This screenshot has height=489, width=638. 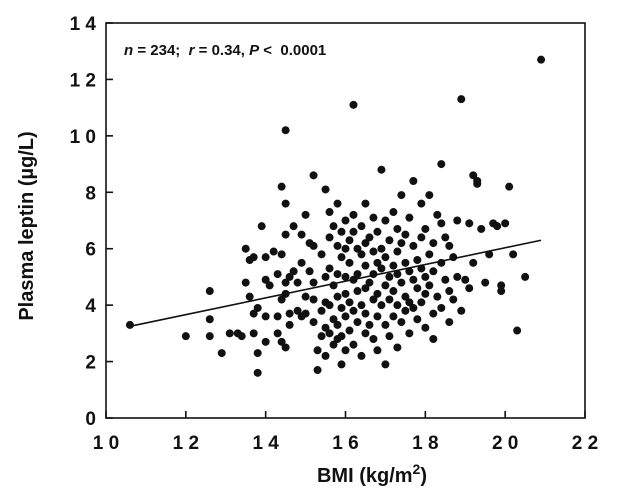 What do you see at coordinates (372, 474) in the screenshot?
I see `x-axis-title: BMI (kg/m2)` at bounding box center [372, 474].